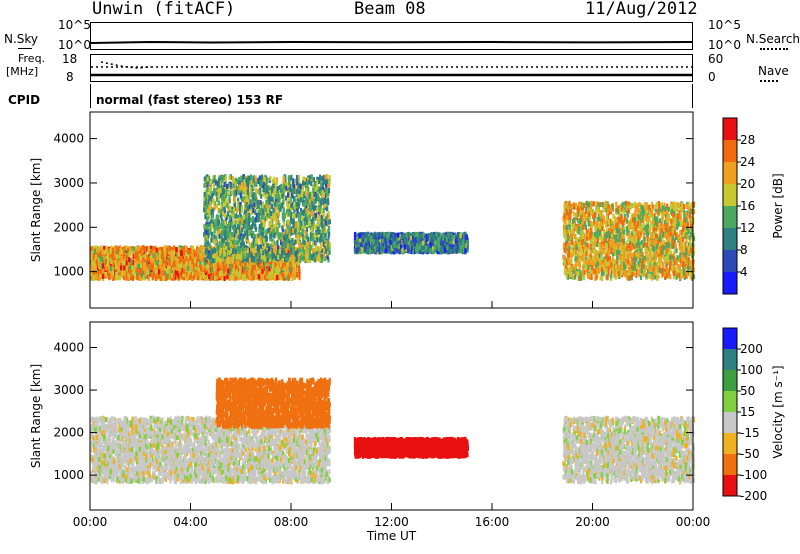 Image resolution: width=800 pixels, height=554 pixels. I want to click on date-title: 11/Aug/2012, so click(641, 9).